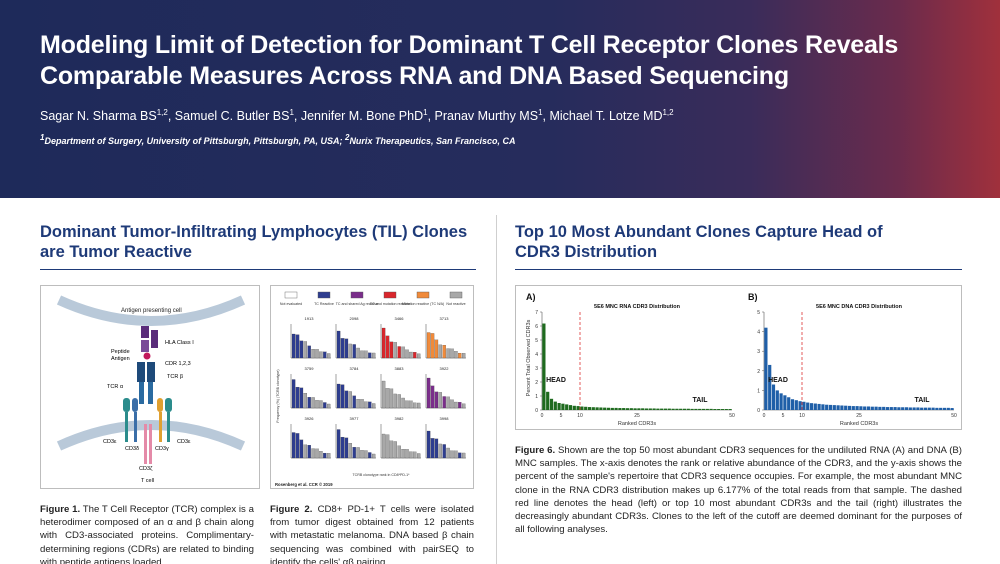 Image resolution: width=1000 pixels, height=564 pixels. I want to click on panel-id: 3883, so click(400, 368).